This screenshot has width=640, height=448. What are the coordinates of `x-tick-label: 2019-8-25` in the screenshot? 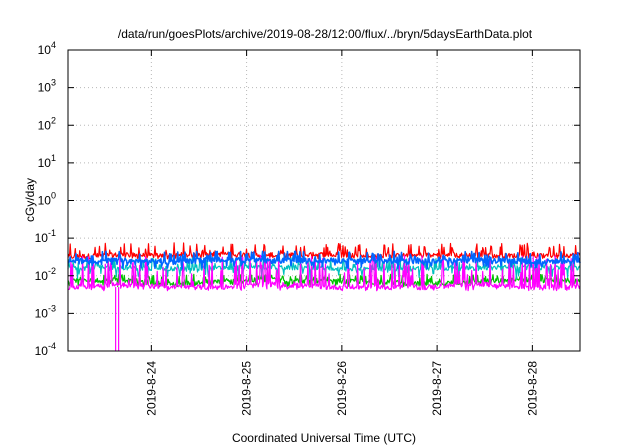 It's located at (247, 388).